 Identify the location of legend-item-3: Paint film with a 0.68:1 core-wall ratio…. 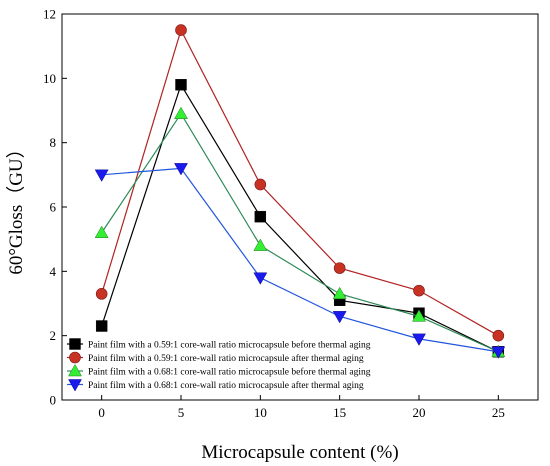
(219, 370).